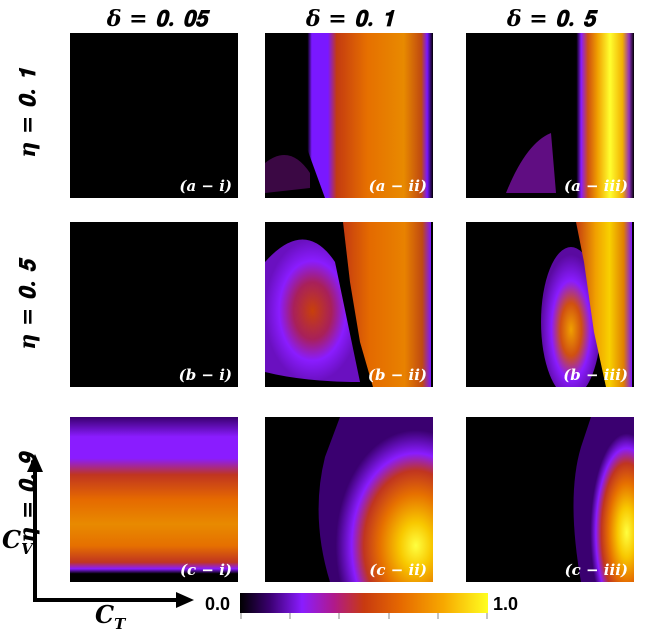  I want to click on y-axis-label: CV, so click(17, 541).